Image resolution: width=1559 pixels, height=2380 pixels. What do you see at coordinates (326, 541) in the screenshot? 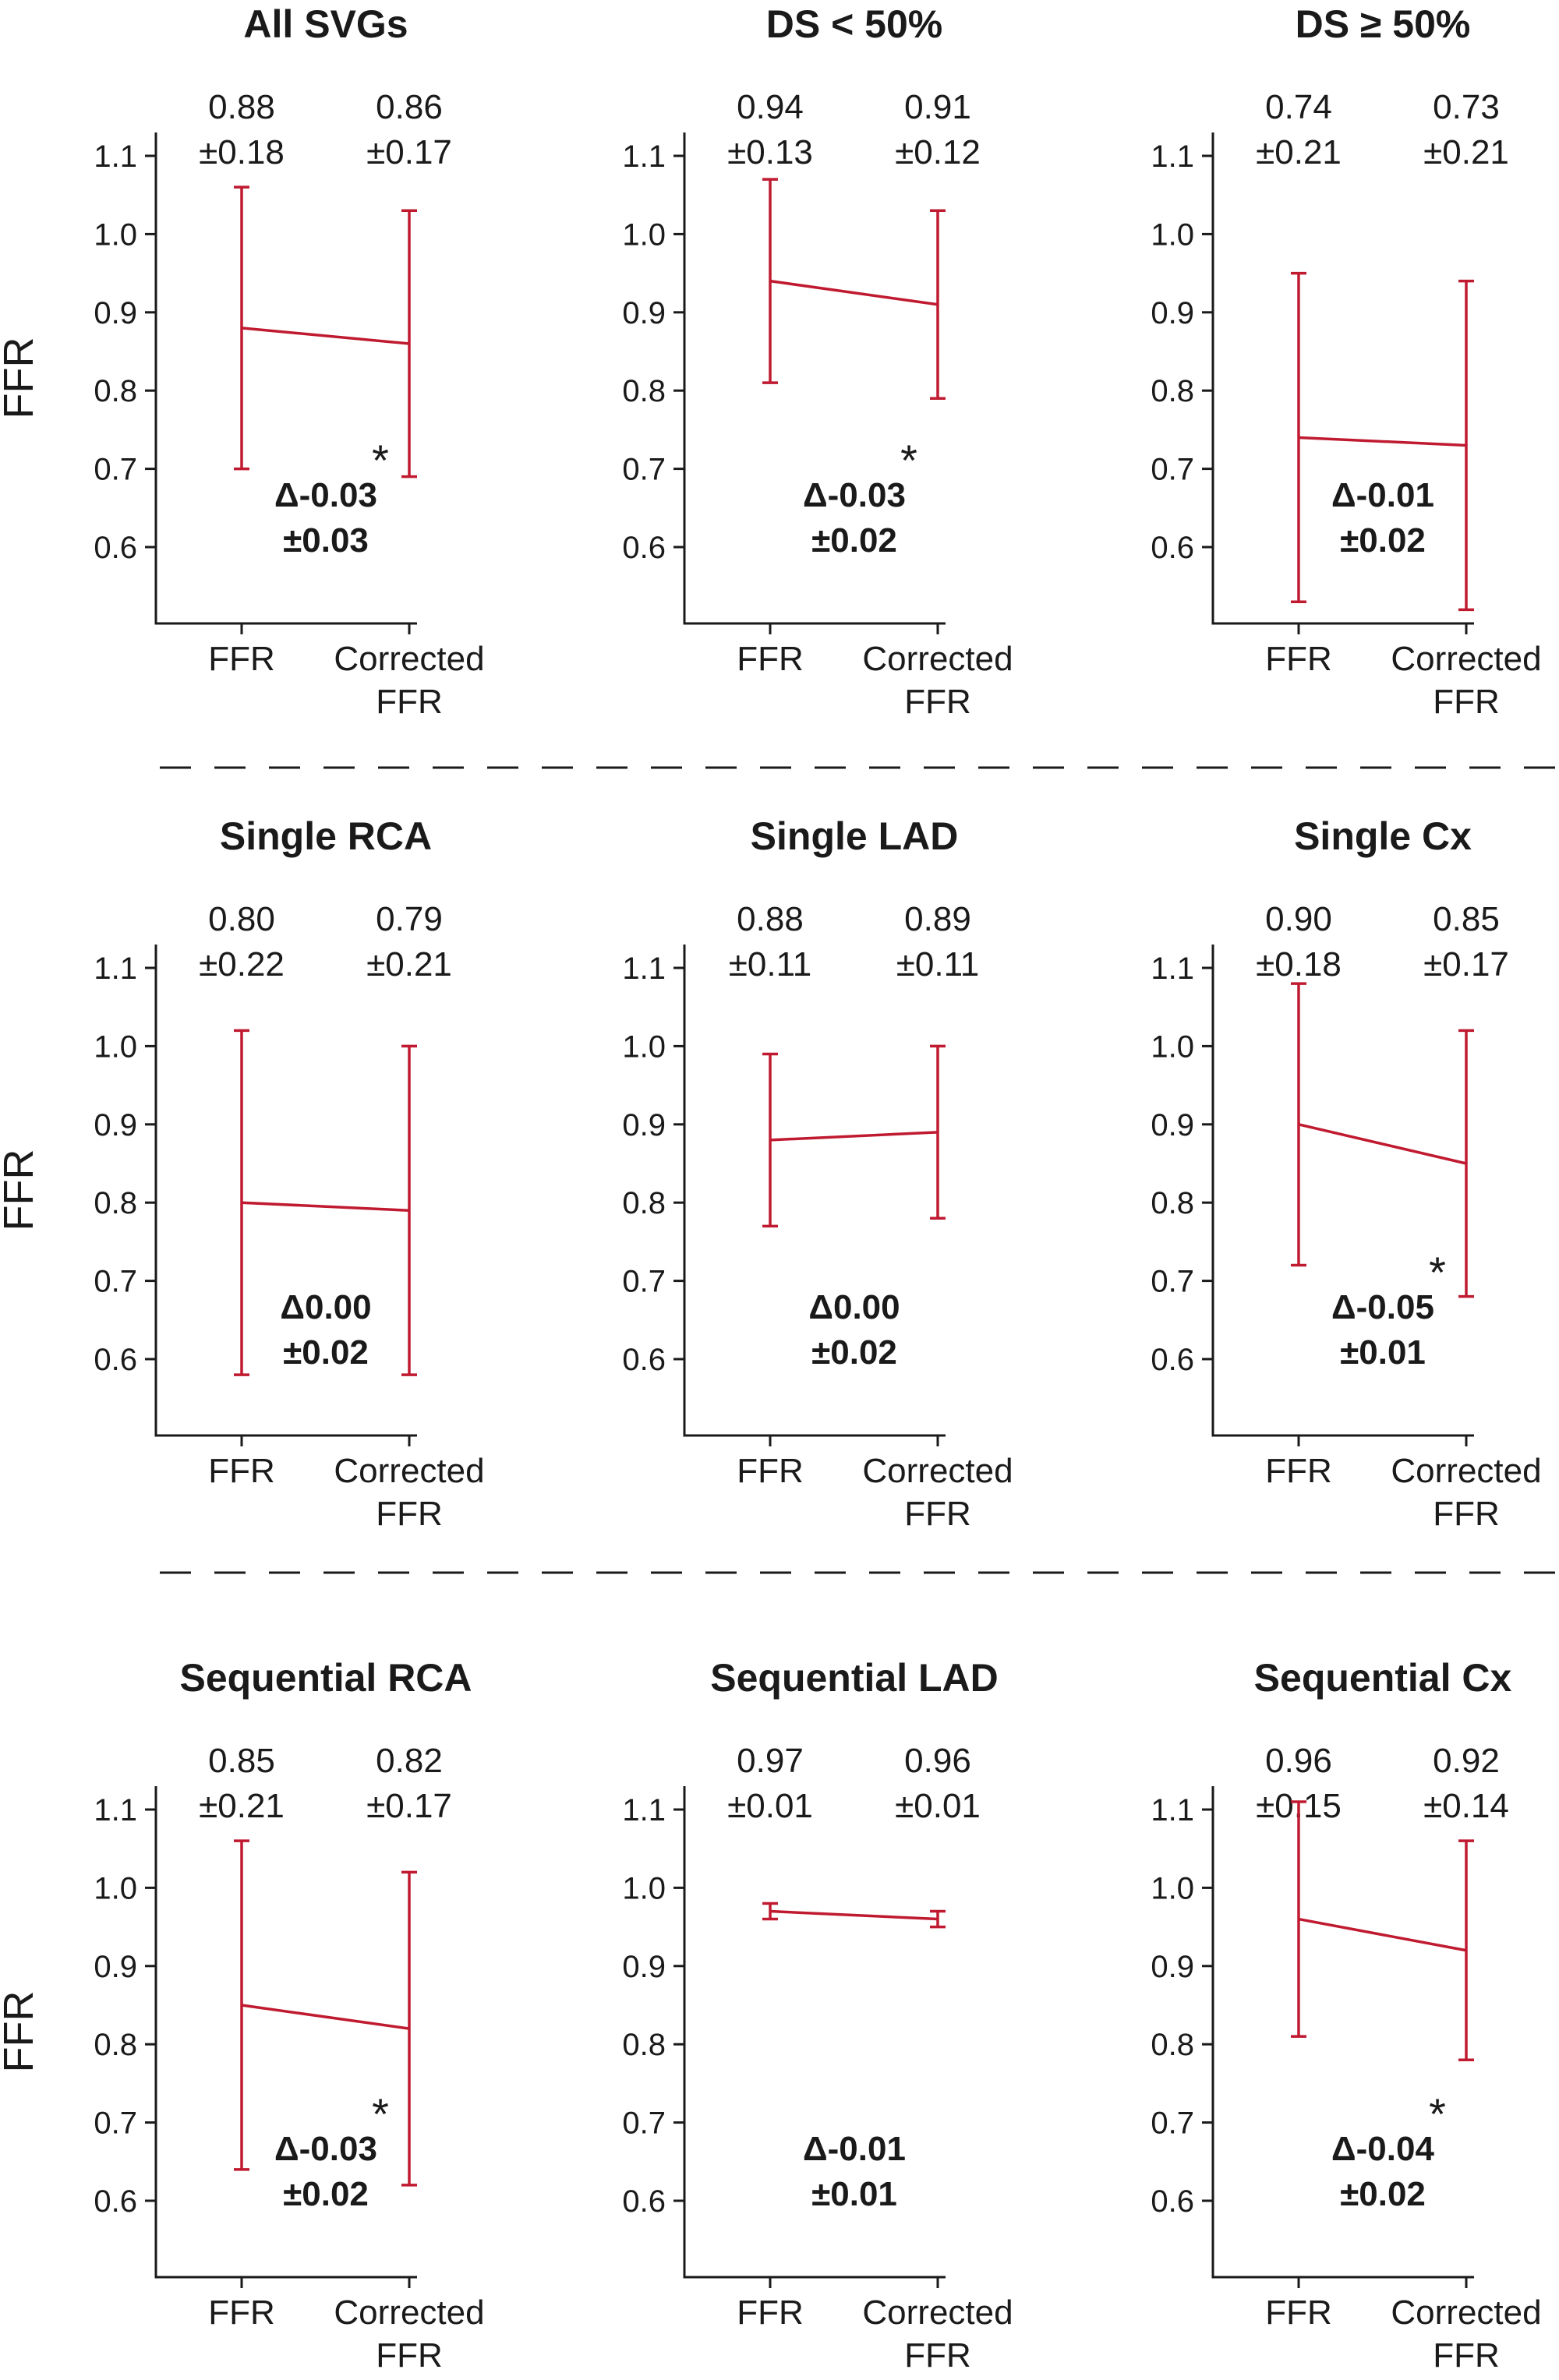
I see `delta-sd-label: ±0.03` at bounding box center [326, 541].